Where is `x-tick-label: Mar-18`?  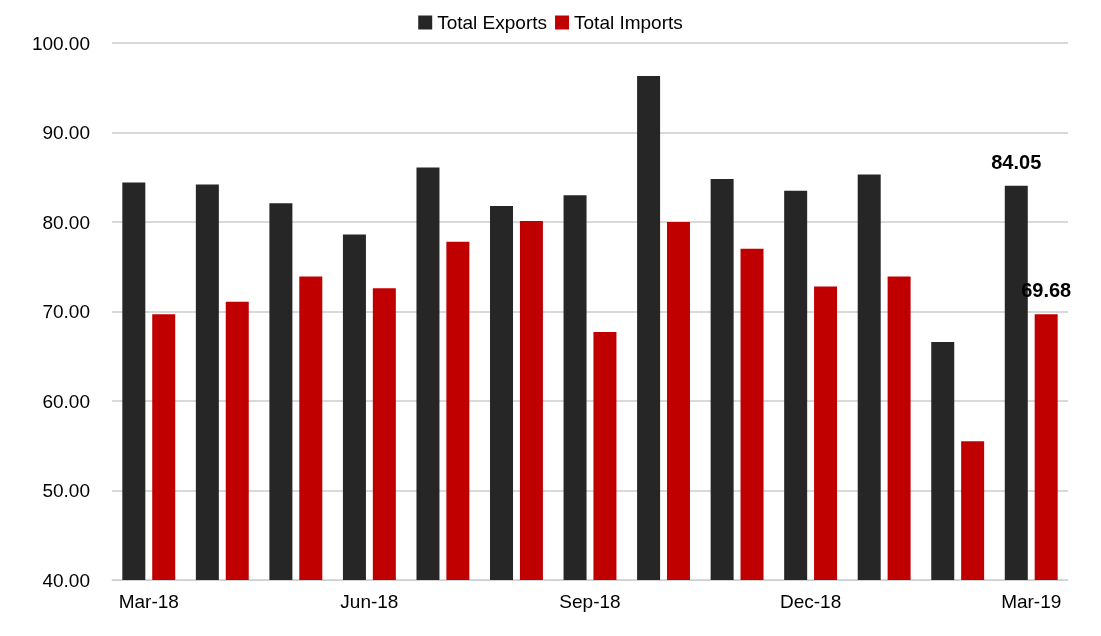 x-tick-label: Mar-18 is located at coordinates (148, 601).